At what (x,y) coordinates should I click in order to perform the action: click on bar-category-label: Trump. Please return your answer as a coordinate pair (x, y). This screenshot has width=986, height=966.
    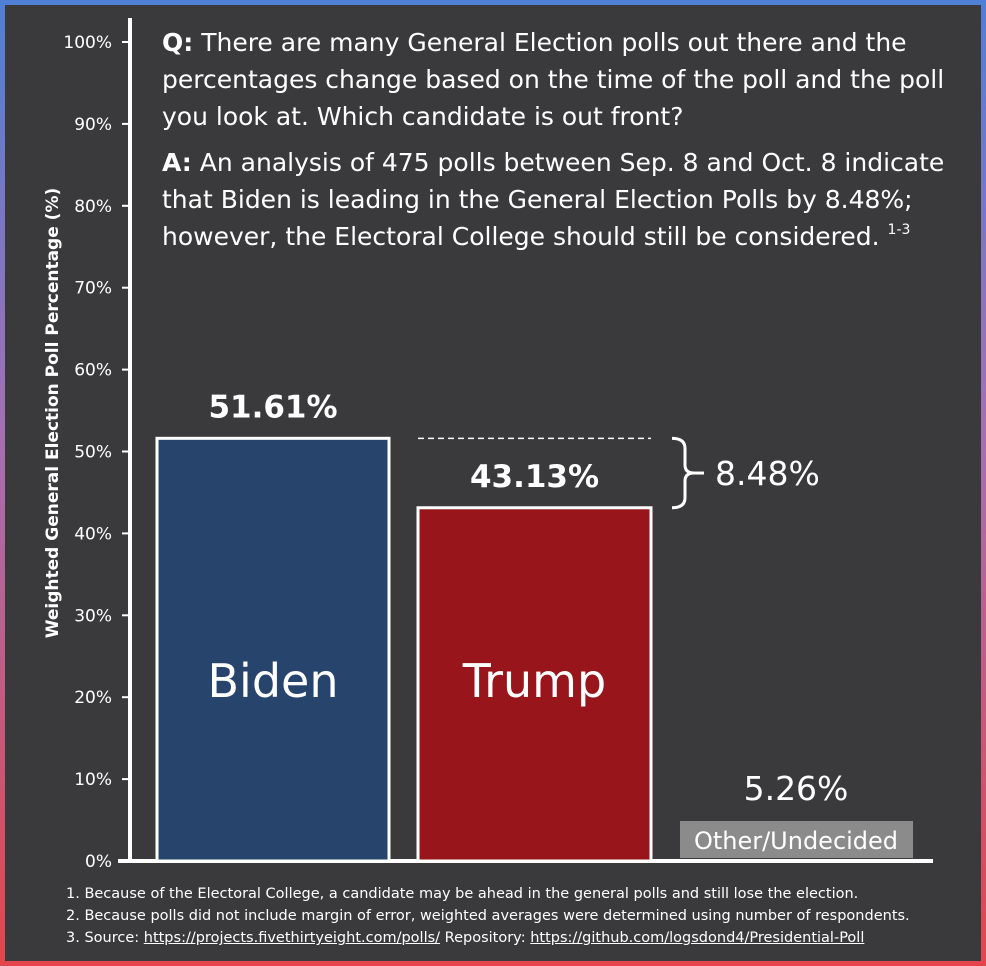
    Looking at the image, I should click on (534, 681).